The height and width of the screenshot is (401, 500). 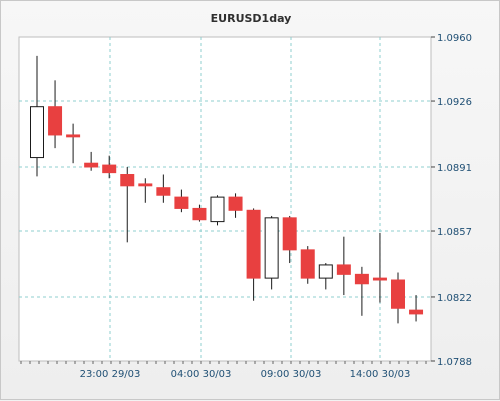 What do you see at coordinates (251, 18) in the screenshot?
I see `chart-title: EURUSD1day` at bounding box center [251, 18].